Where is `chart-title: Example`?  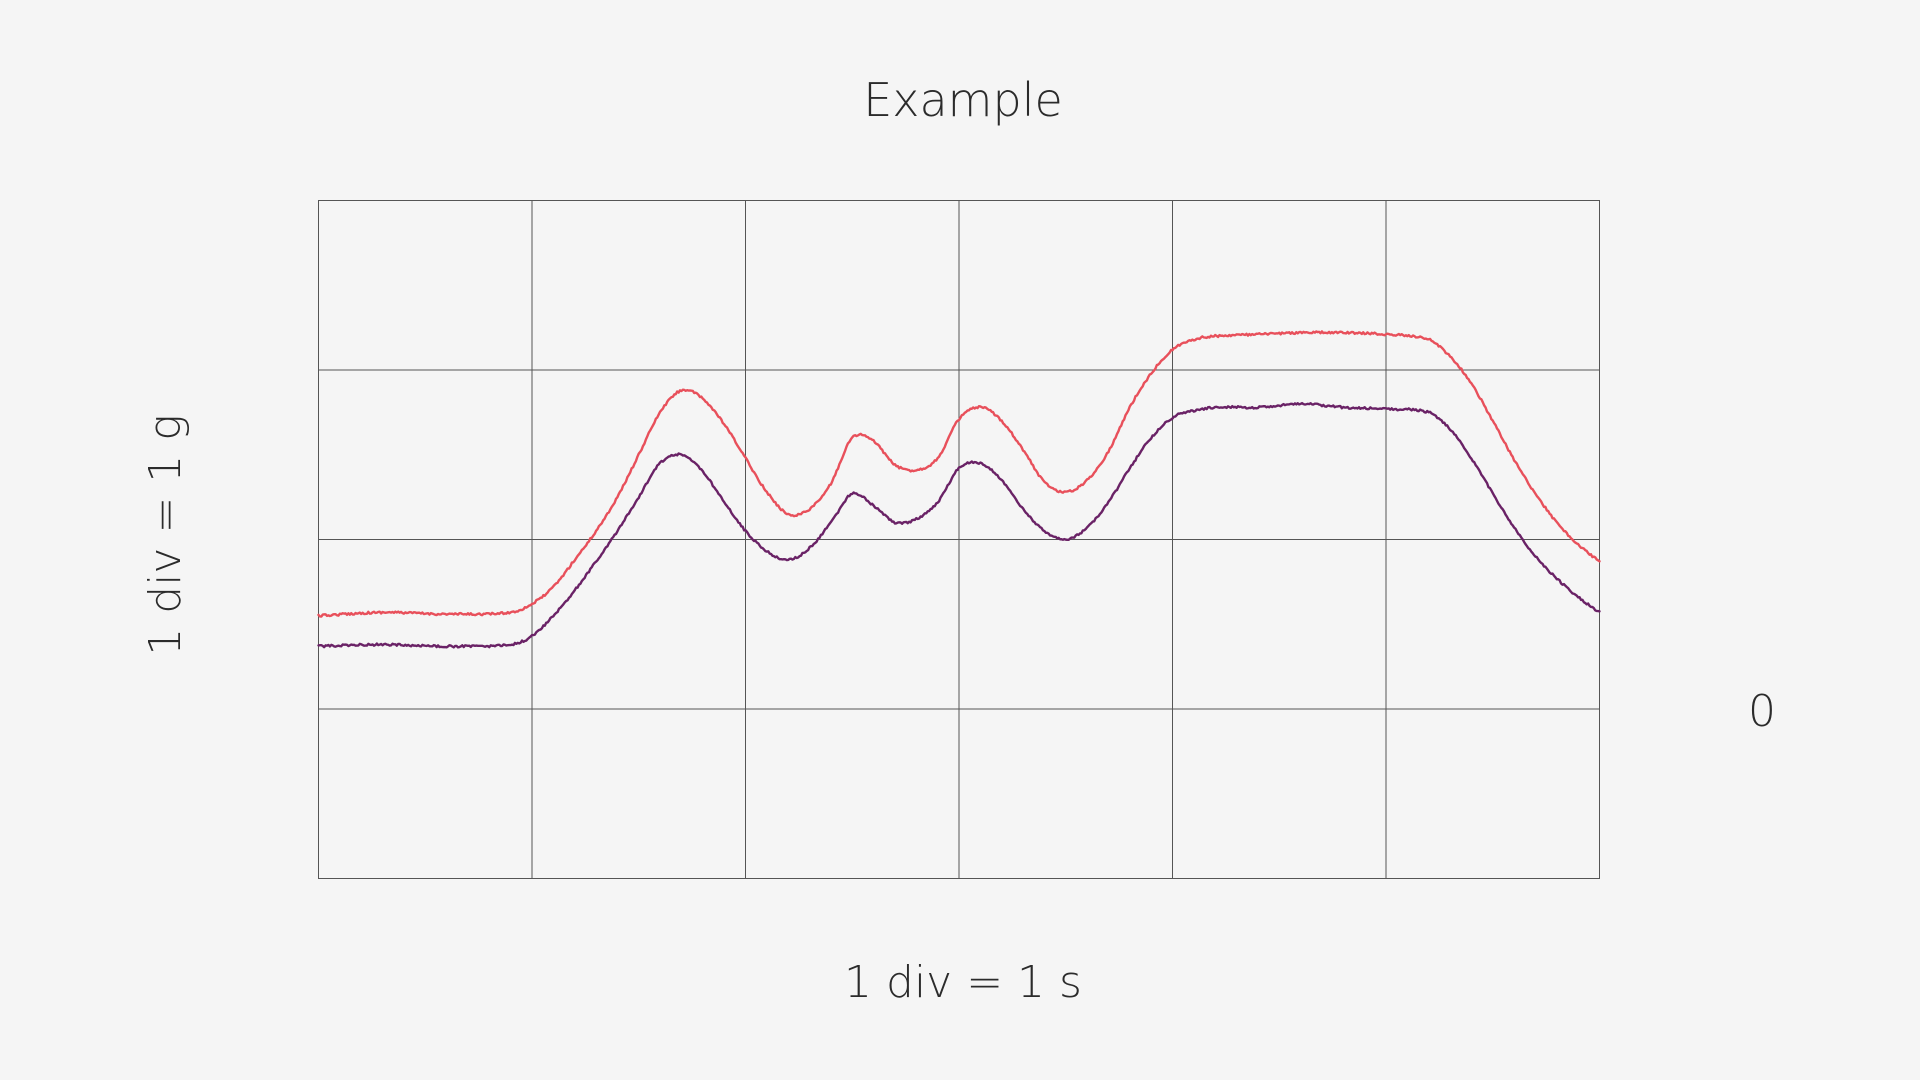 chart-title: Example is located at coordinates (963, 100).